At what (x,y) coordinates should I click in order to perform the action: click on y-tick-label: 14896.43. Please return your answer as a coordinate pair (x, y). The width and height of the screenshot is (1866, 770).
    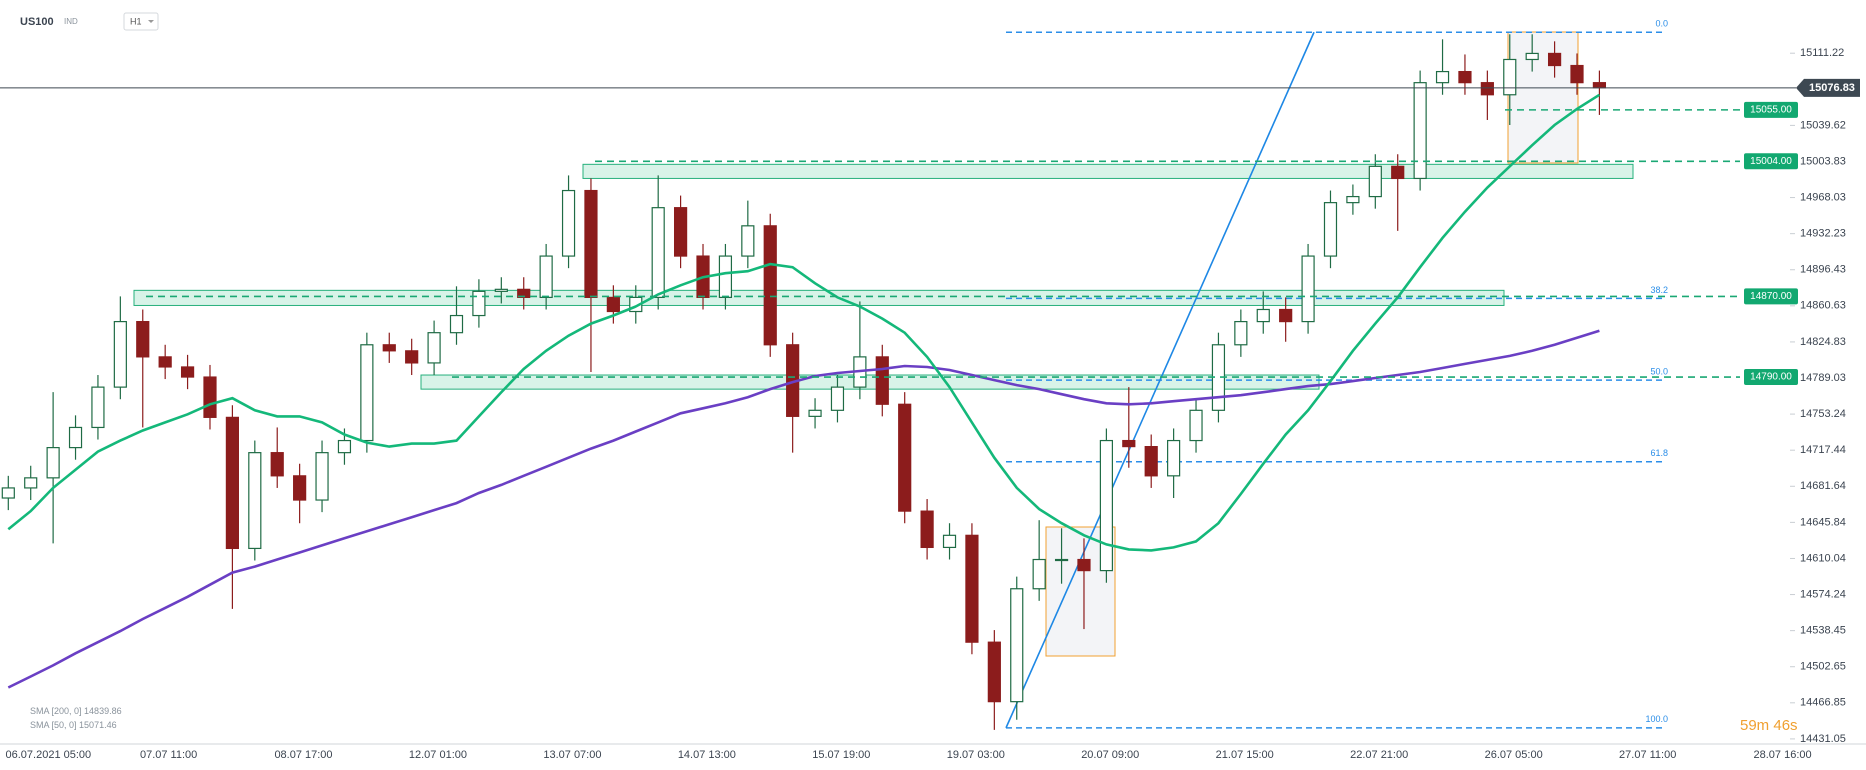
    Looking at the image, I should click on (1823, 270).